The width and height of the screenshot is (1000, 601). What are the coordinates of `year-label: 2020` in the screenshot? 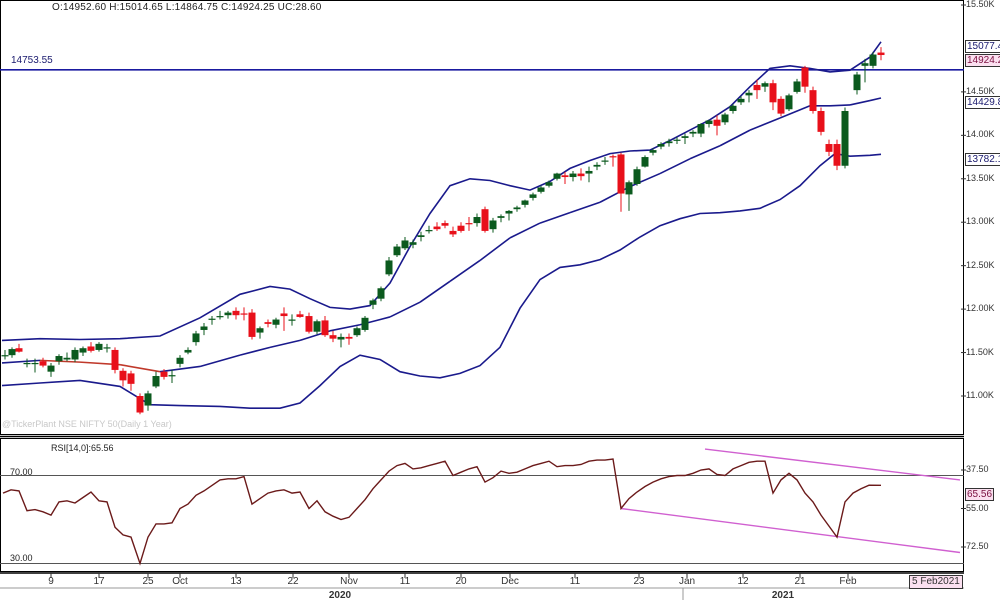 It's located at (340, 595).